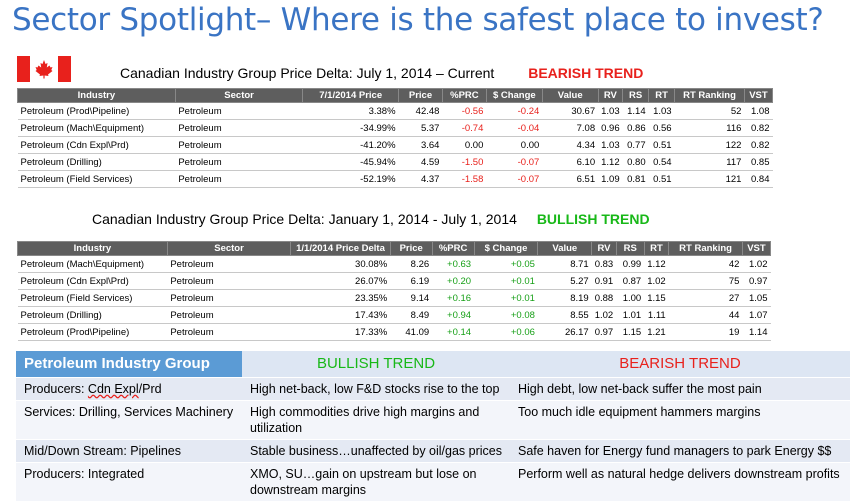 The width and height of the screenshot is (850, 503). I want to click on table-cell: 6.51, so click(570, 179).